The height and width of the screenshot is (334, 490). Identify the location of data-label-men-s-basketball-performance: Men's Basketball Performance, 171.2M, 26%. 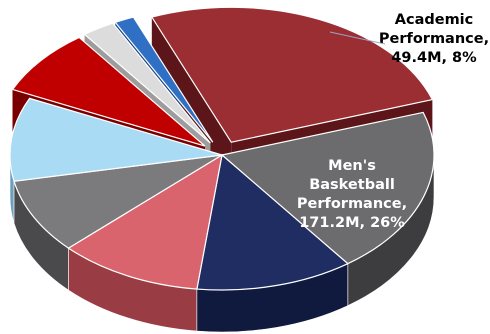
(352, 194).